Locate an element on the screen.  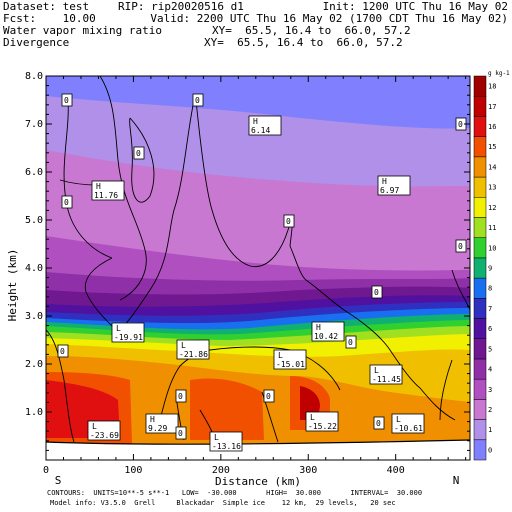
zero-contour-label-12: 0 is located at coordinates (269, 396).